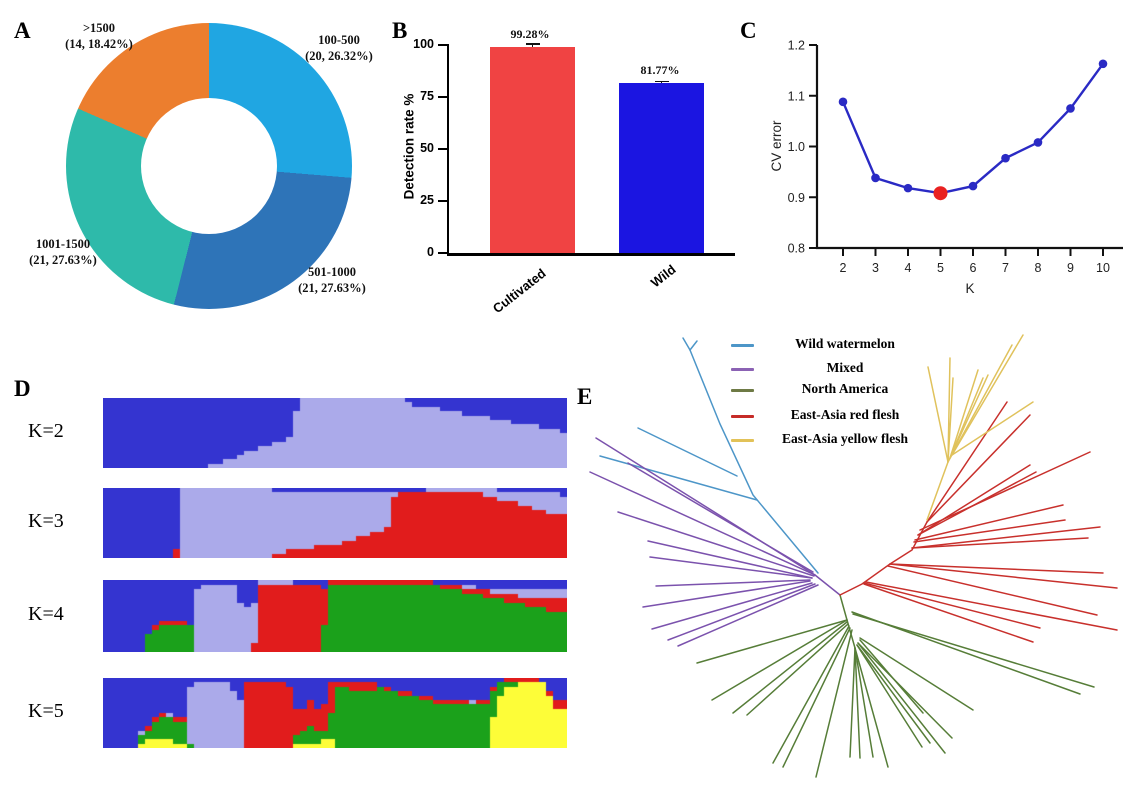 Image resolution: width=1137 pixels, height=801 pixels. I want to click on c-x-tick-label: 5, so click(940, 268).